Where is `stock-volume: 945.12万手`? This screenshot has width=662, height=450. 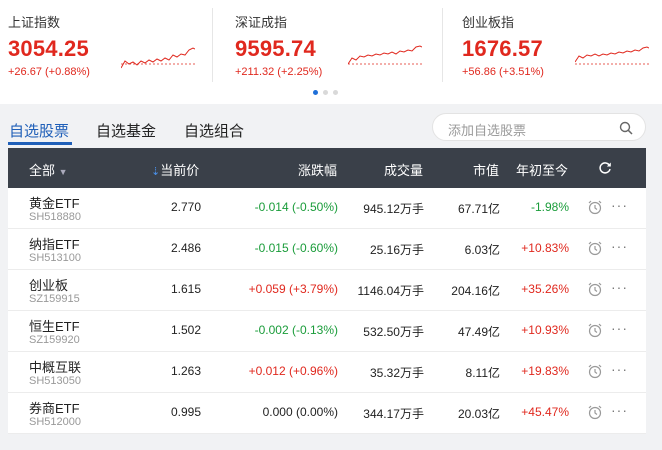 stock-volume: 945.12万手 is located at coordinates (393, 209).